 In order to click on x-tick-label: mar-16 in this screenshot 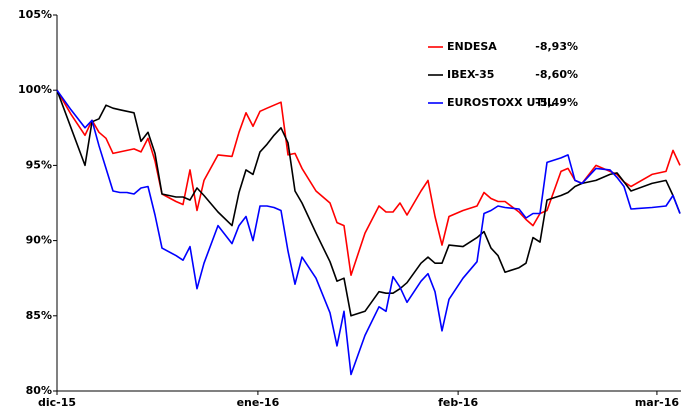, I will do `click(657, 402)`.